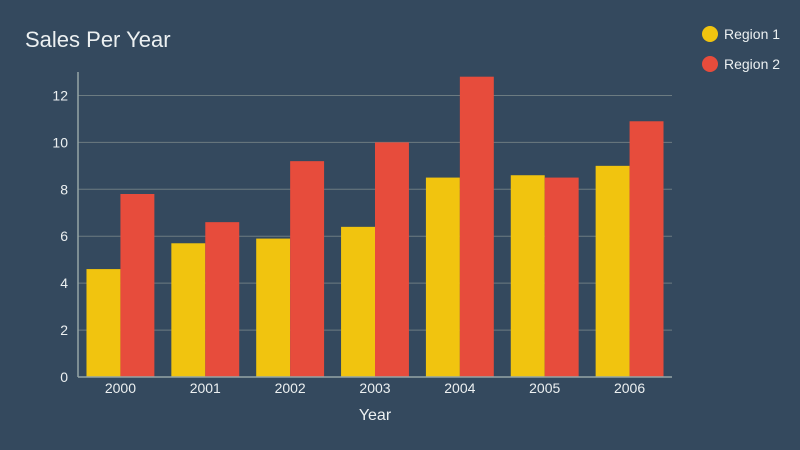 Image resolution: width=800 pixels, height=450 pixels. Describe the element at coordinates (98, 39) in the screenshot. I see `chart-title: Sales Per Year` at that location.